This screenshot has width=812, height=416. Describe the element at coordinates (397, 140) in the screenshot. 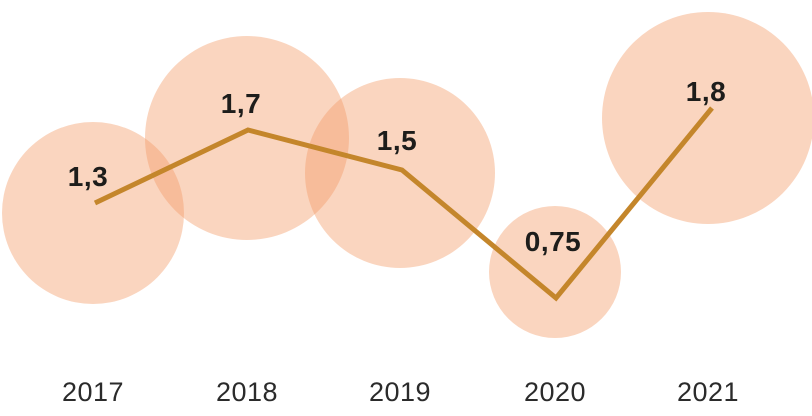

I see `value-label-2019: 1,5` at that location.